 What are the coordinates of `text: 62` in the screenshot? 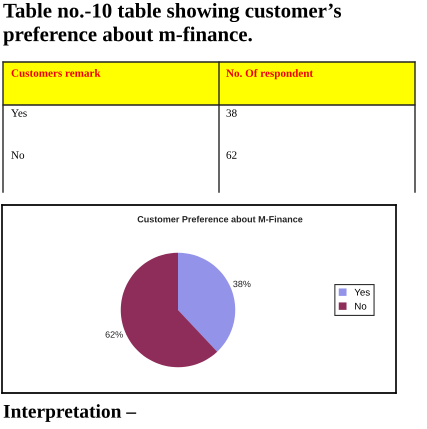 It's located at (231, 155).